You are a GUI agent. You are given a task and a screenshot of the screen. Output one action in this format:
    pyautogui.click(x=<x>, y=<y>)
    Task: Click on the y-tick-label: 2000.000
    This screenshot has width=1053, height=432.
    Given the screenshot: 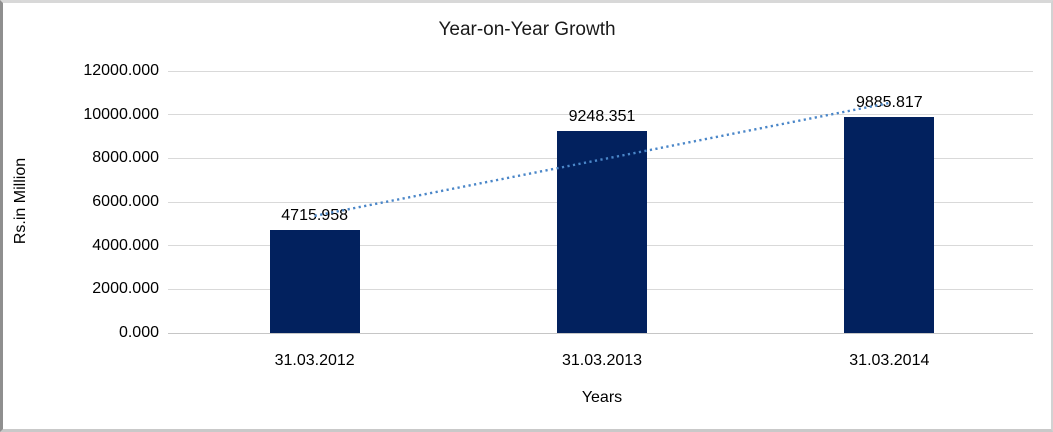 What is the action you would take?
    pyautogui.click(x=125, y=289)
    